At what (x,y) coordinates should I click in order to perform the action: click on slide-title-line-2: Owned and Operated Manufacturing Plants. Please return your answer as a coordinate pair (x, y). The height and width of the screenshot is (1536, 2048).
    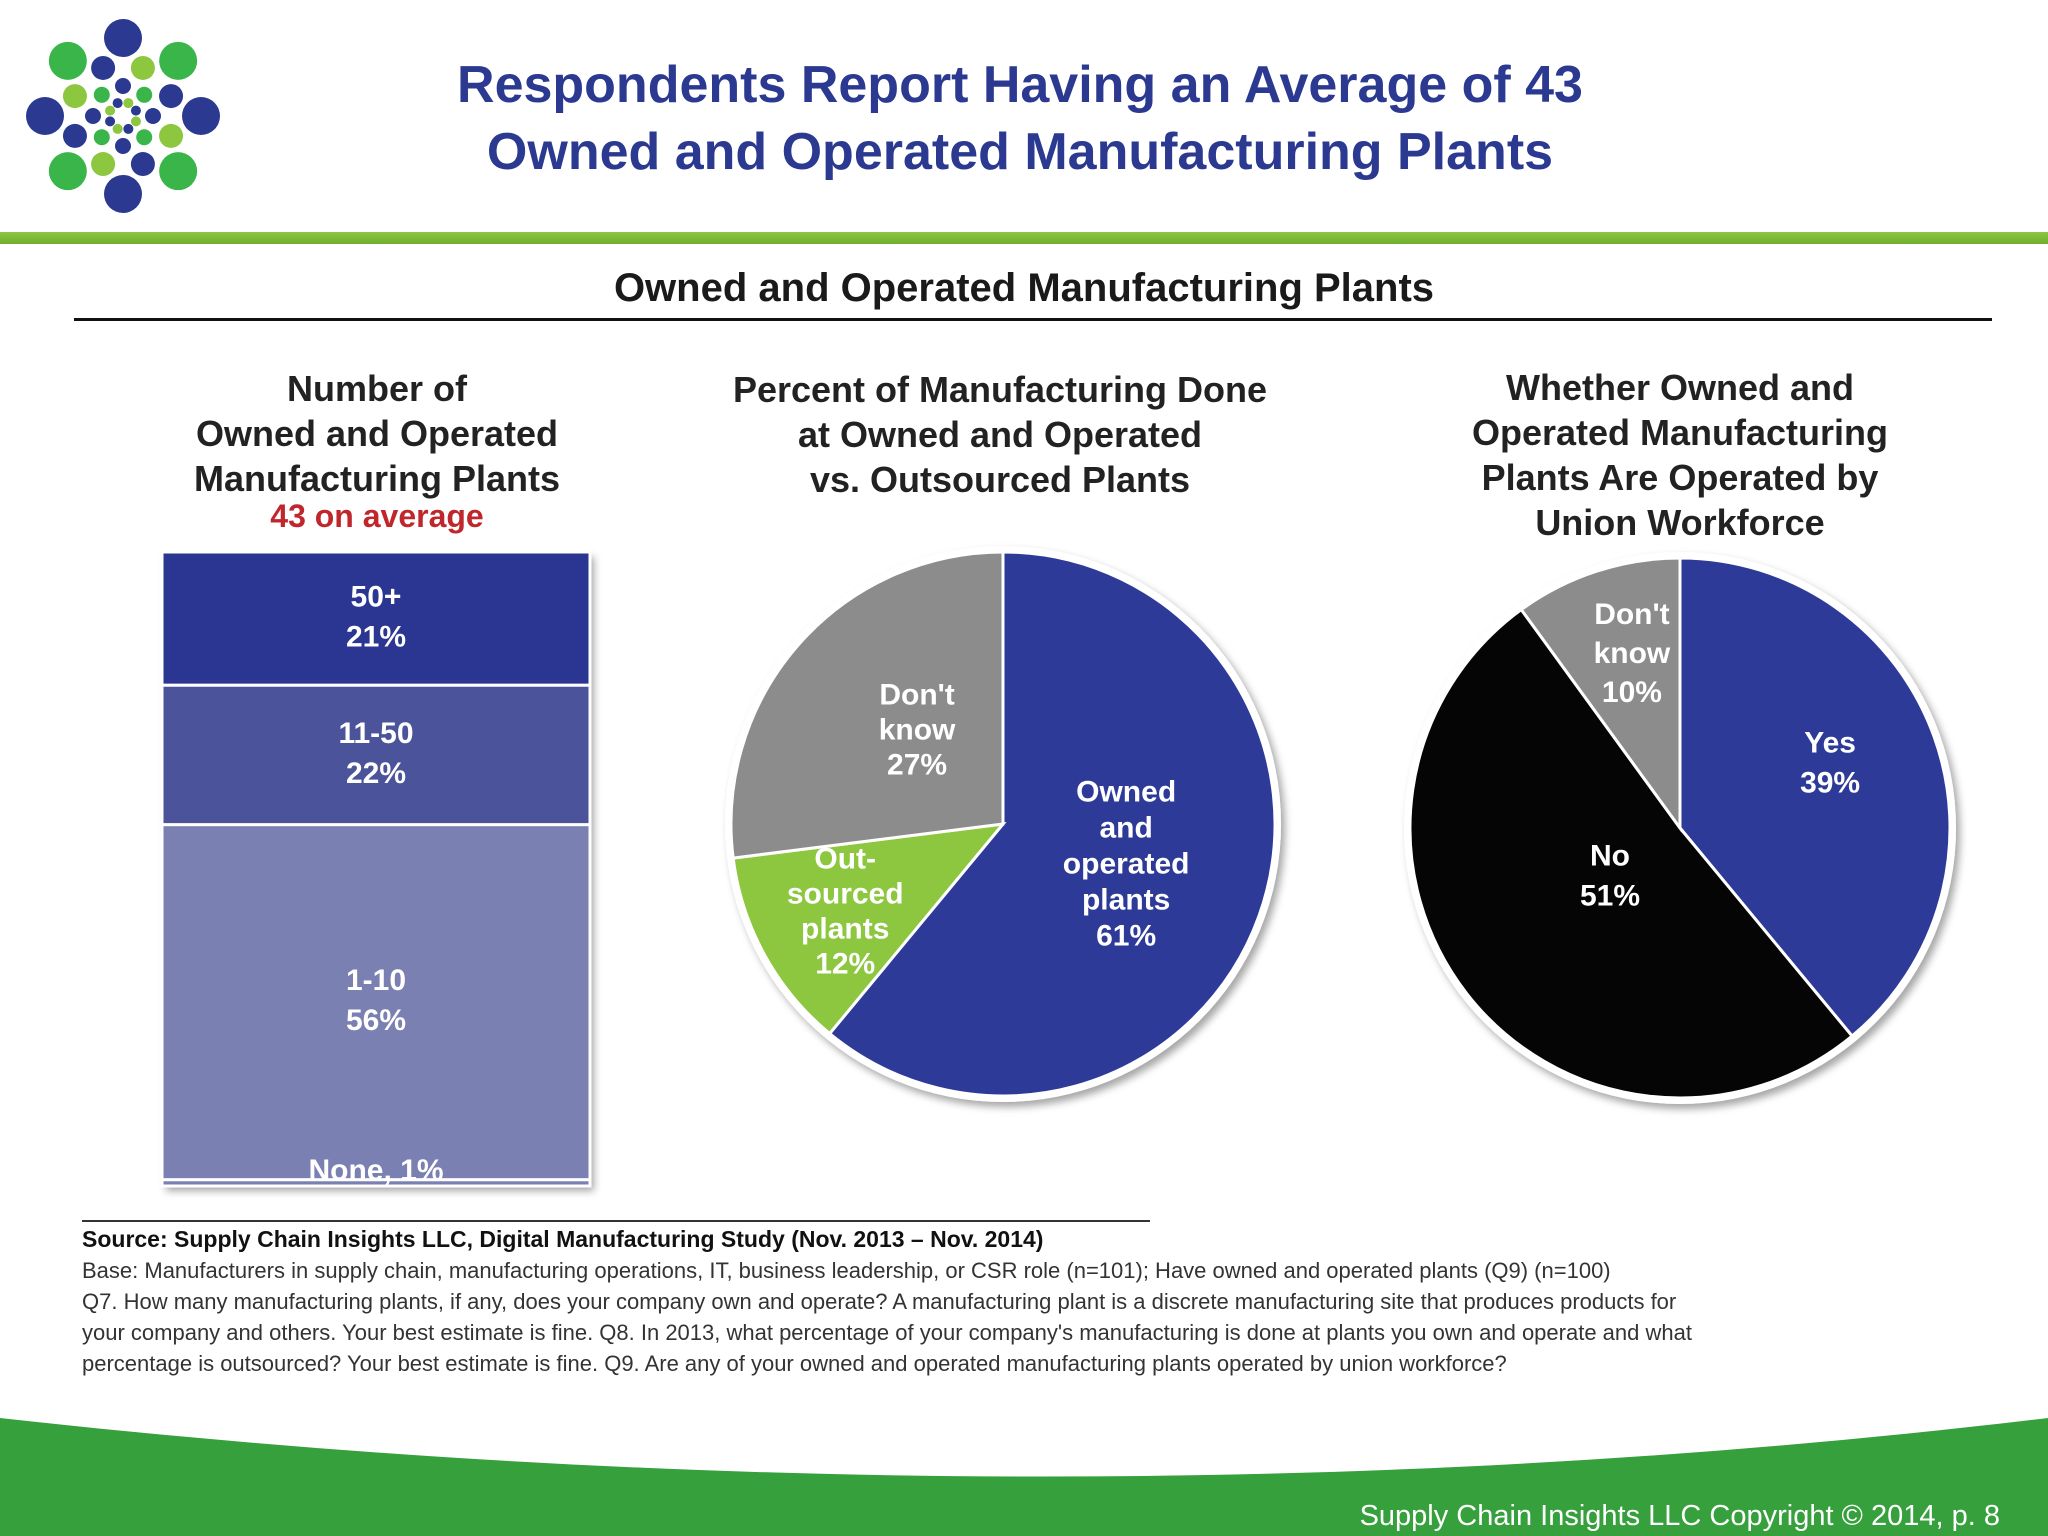
    Looking at the image, I should click on (1020, 152).